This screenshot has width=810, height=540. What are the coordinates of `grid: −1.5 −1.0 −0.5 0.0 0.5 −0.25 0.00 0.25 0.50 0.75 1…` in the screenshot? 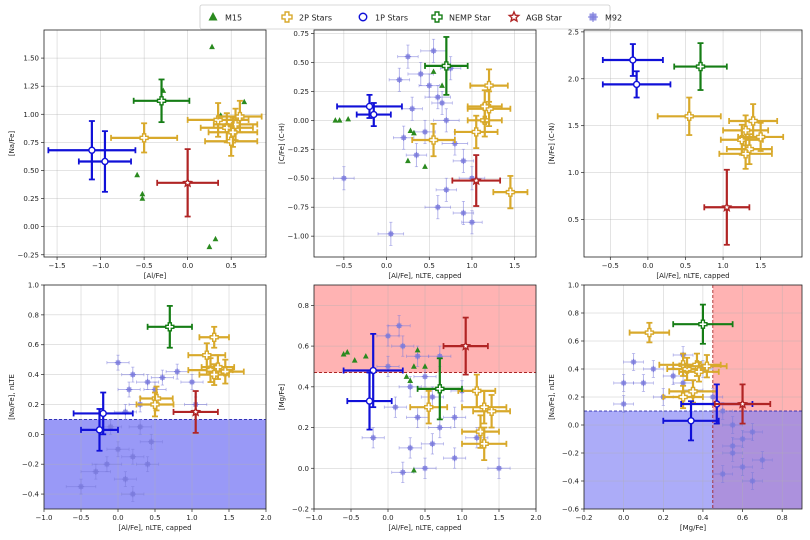 It's located at (142, 150).